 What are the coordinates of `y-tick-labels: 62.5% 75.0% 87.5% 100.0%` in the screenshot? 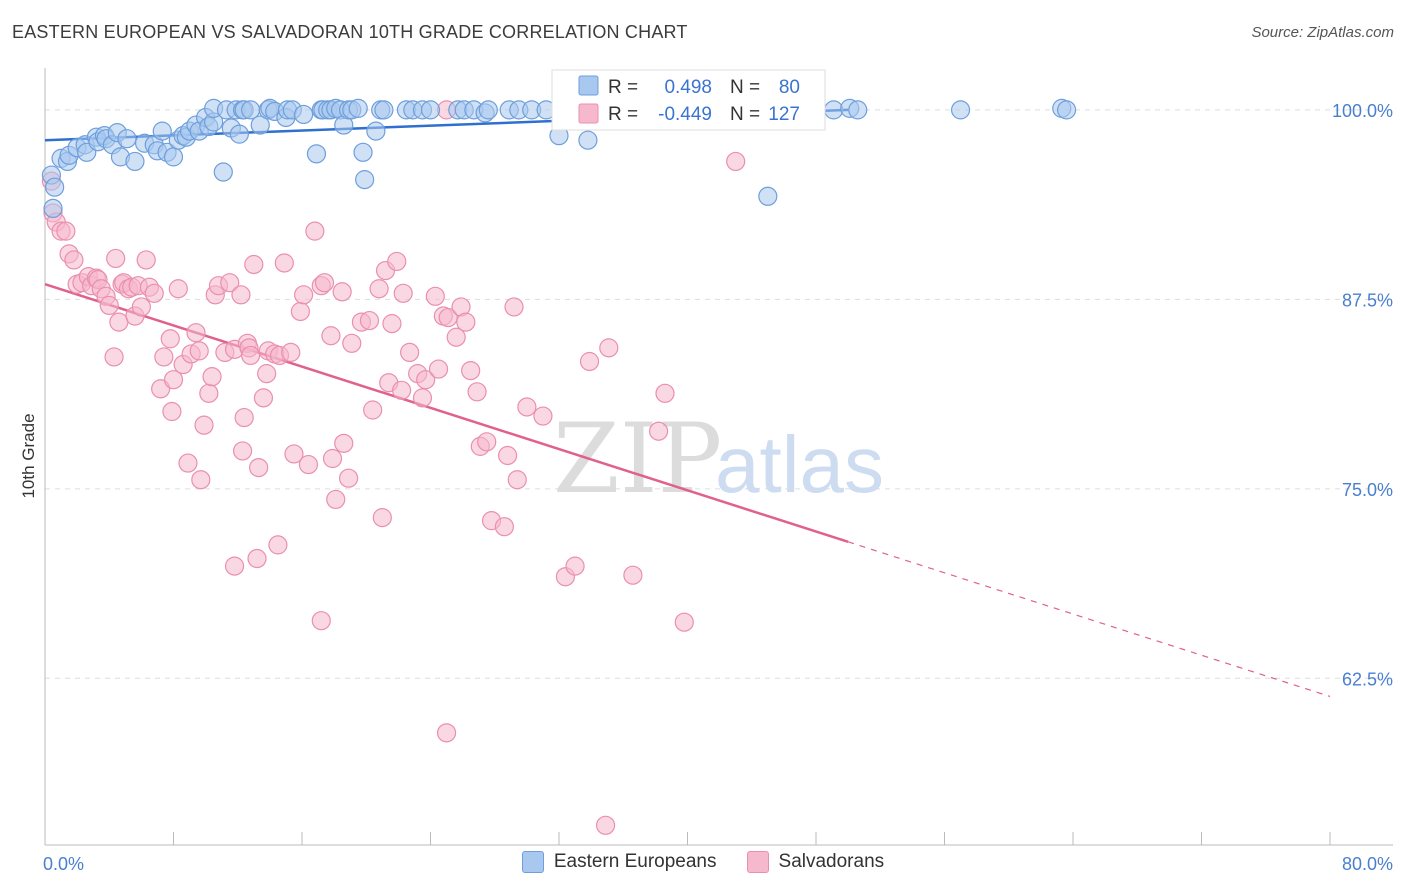 It's located at (1362, 395).